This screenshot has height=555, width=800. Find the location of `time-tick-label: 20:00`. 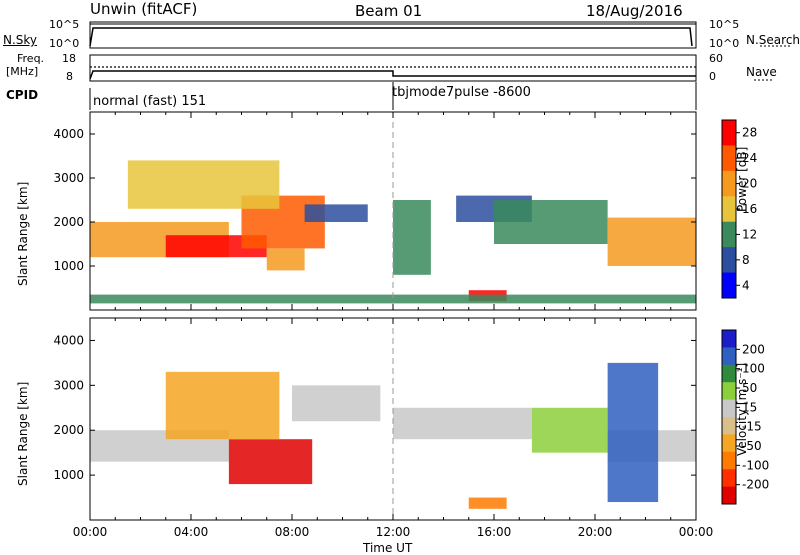

time-tick-label: 20:00 is located at coordinates (595, 532).